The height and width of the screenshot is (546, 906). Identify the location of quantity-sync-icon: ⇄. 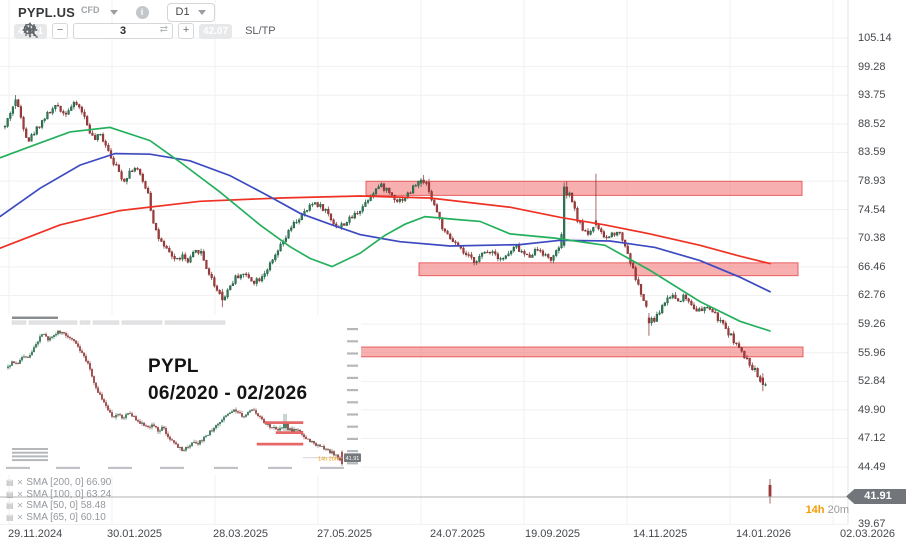
(164, 29).